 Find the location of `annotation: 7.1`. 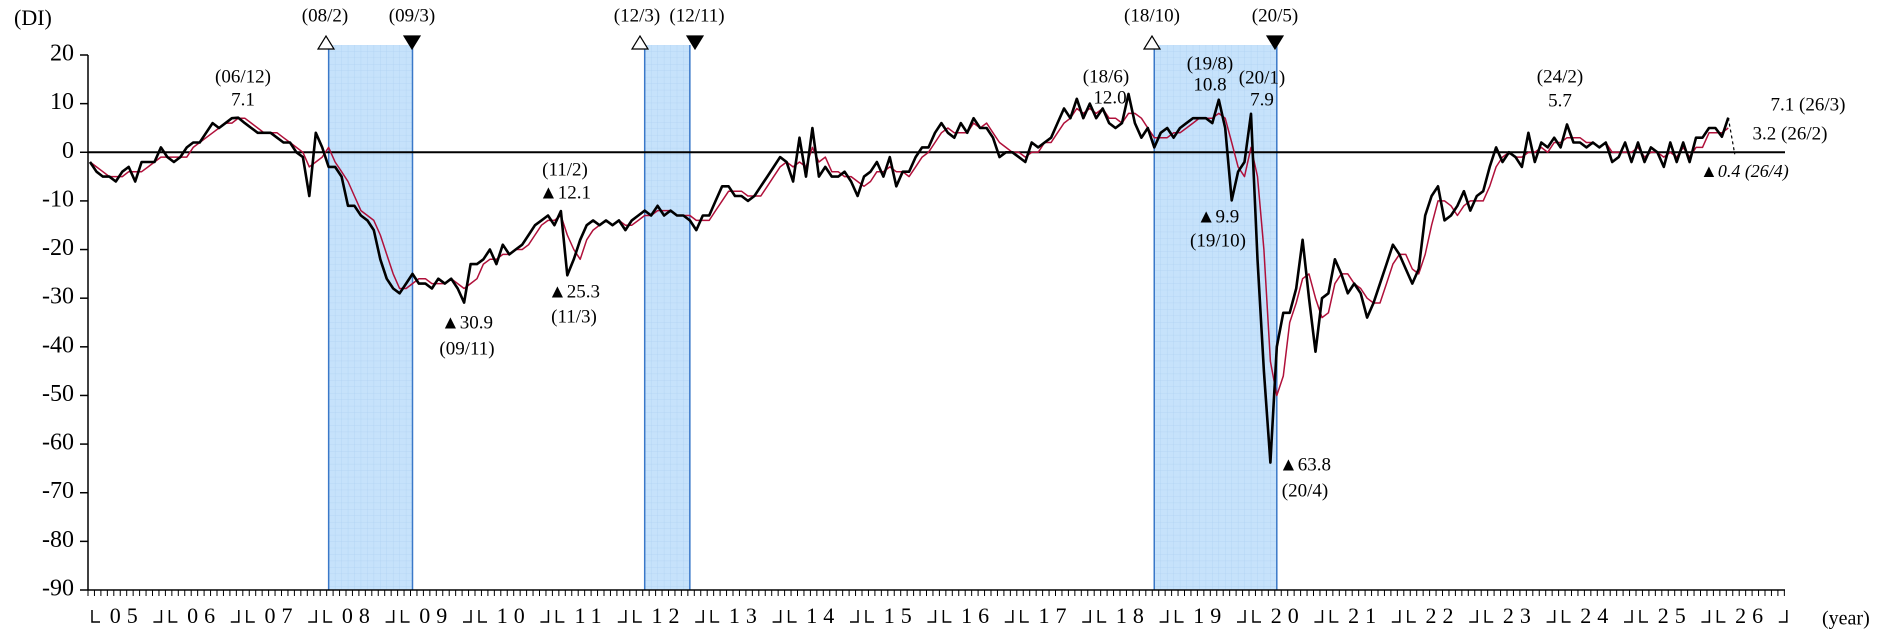

annotation: 7.1 is located at coordinates (243, 99).